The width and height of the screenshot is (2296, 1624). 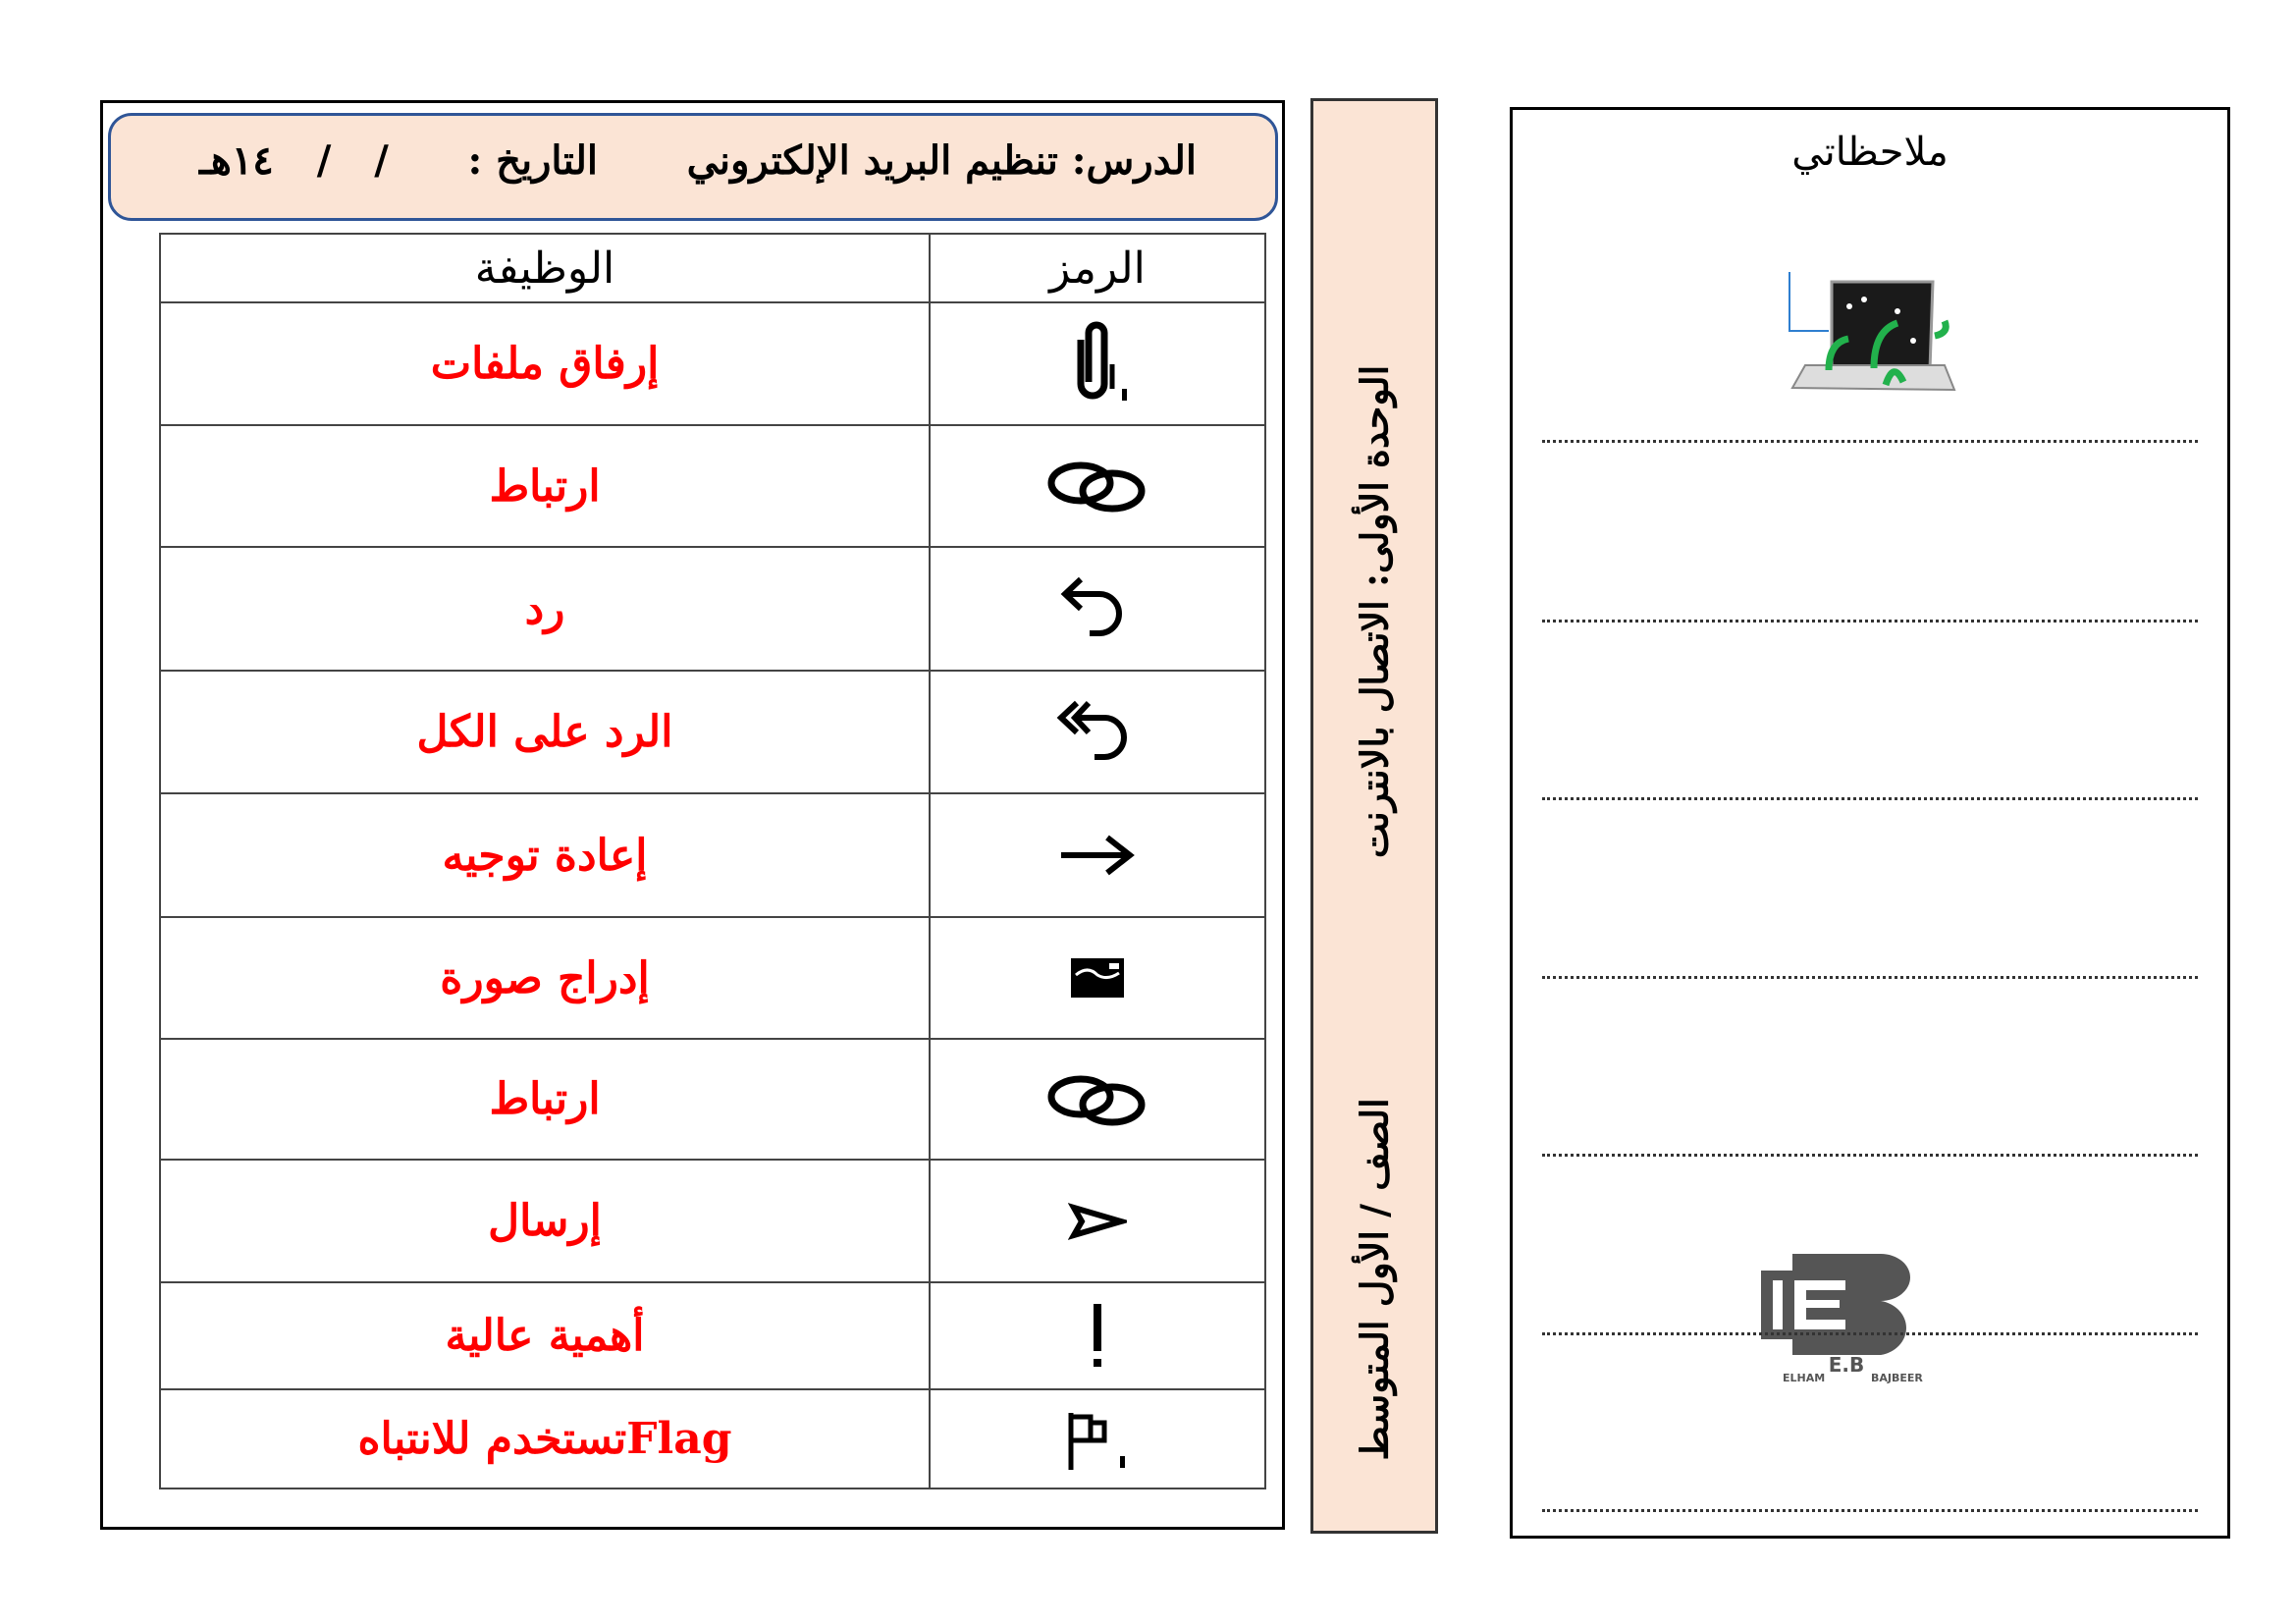 I want to click on table-row: الرد على الكل, so click(x=713, y=732).